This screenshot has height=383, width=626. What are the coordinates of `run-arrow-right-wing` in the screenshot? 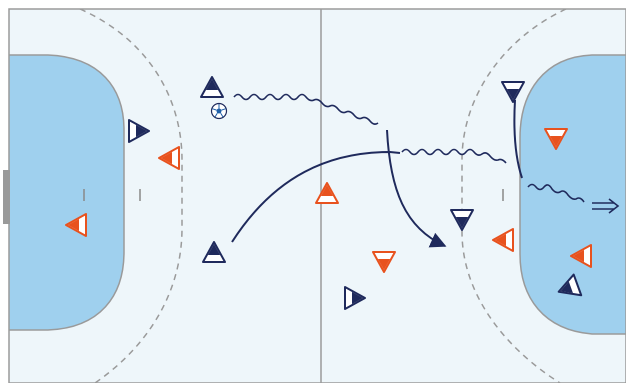 It's located at (518, 139).